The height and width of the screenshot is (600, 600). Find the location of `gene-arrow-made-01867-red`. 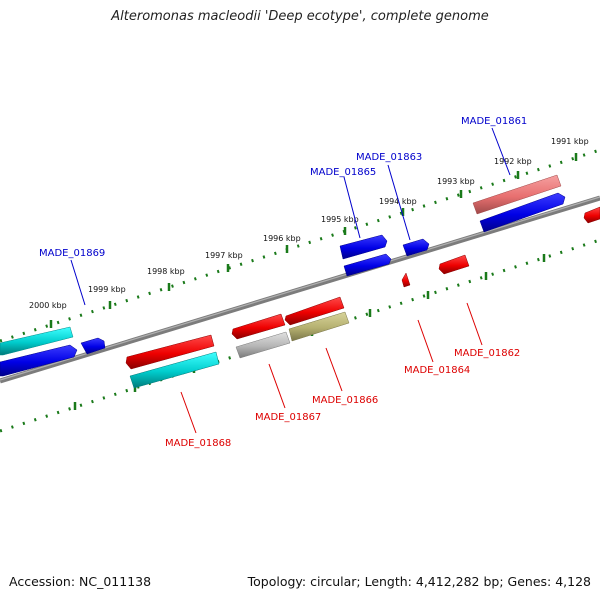

gene-arrow-made-01867-red is located at coordinates (258, 326).